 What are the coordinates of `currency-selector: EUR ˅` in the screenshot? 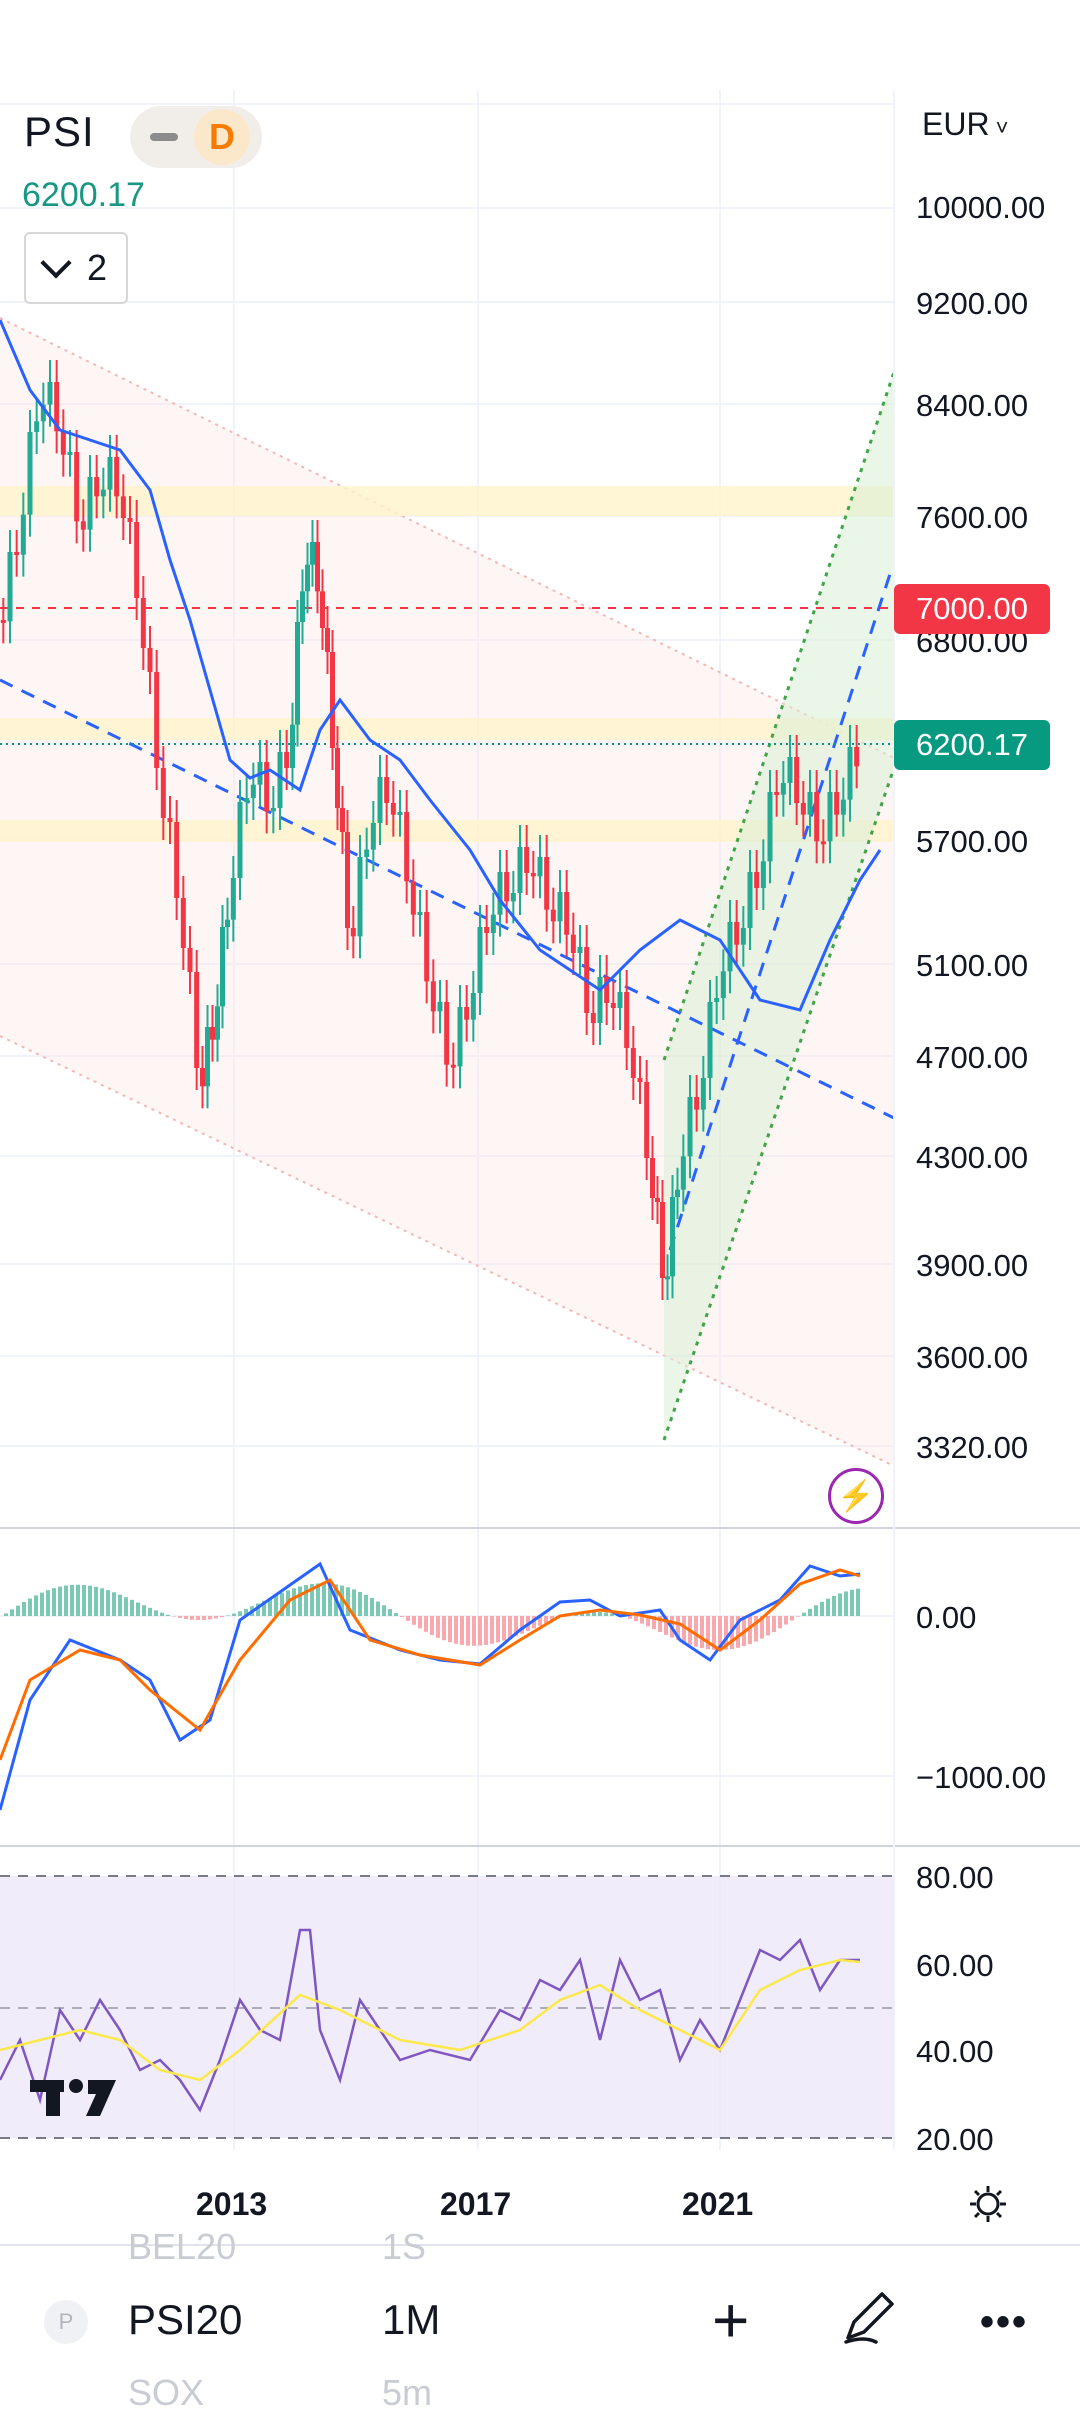 It's located at (965, 124).